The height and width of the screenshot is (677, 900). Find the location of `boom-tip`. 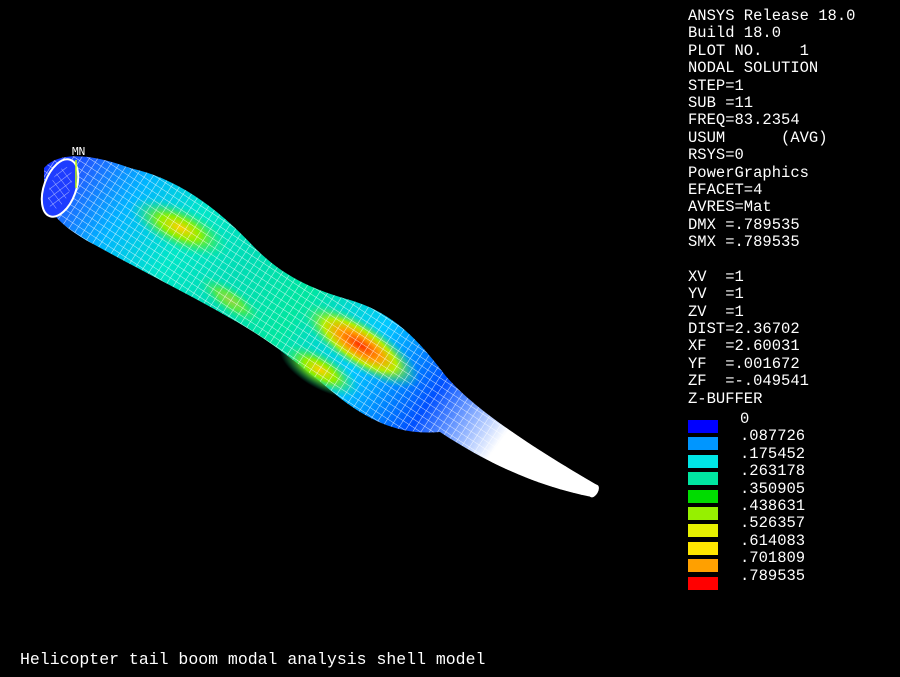

boom-tip is located at coordinates (594, 491).